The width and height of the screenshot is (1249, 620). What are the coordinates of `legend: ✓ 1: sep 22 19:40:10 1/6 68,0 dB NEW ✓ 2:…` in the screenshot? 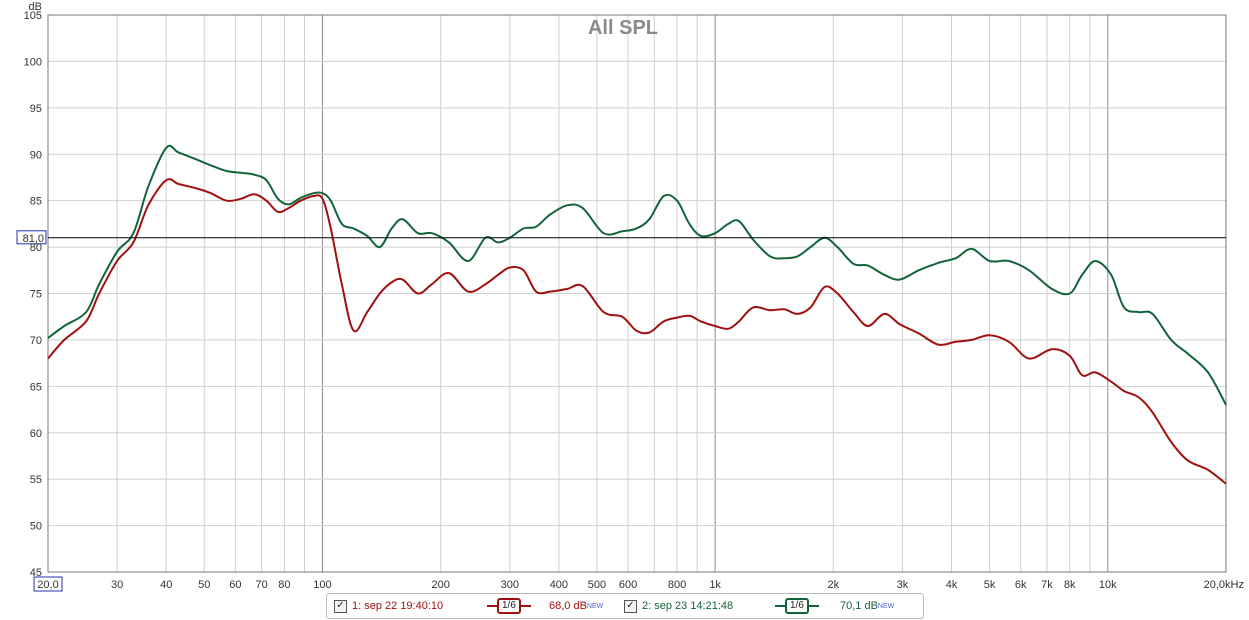 It's located at (625, 606).